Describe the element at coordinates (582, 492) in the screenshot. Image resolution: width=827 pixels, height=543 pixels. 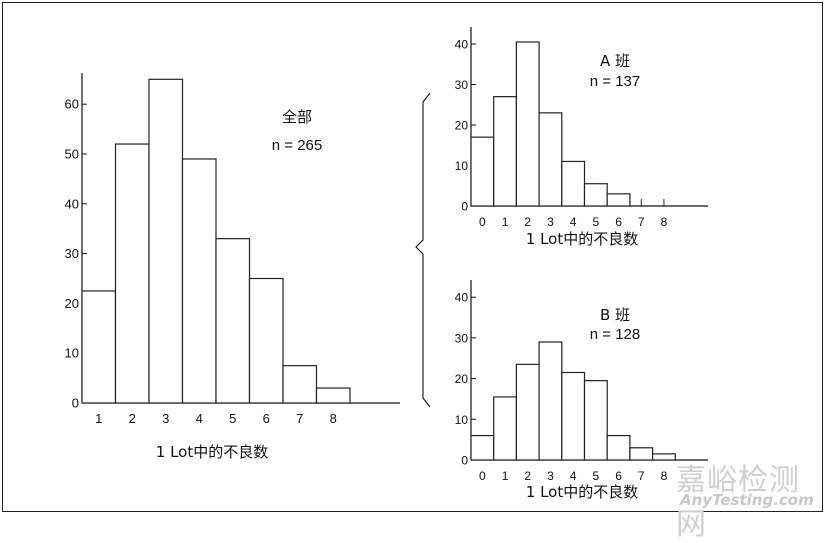
I see `x-axis-label-team-b: 1 Lot中的不良数` at that location.